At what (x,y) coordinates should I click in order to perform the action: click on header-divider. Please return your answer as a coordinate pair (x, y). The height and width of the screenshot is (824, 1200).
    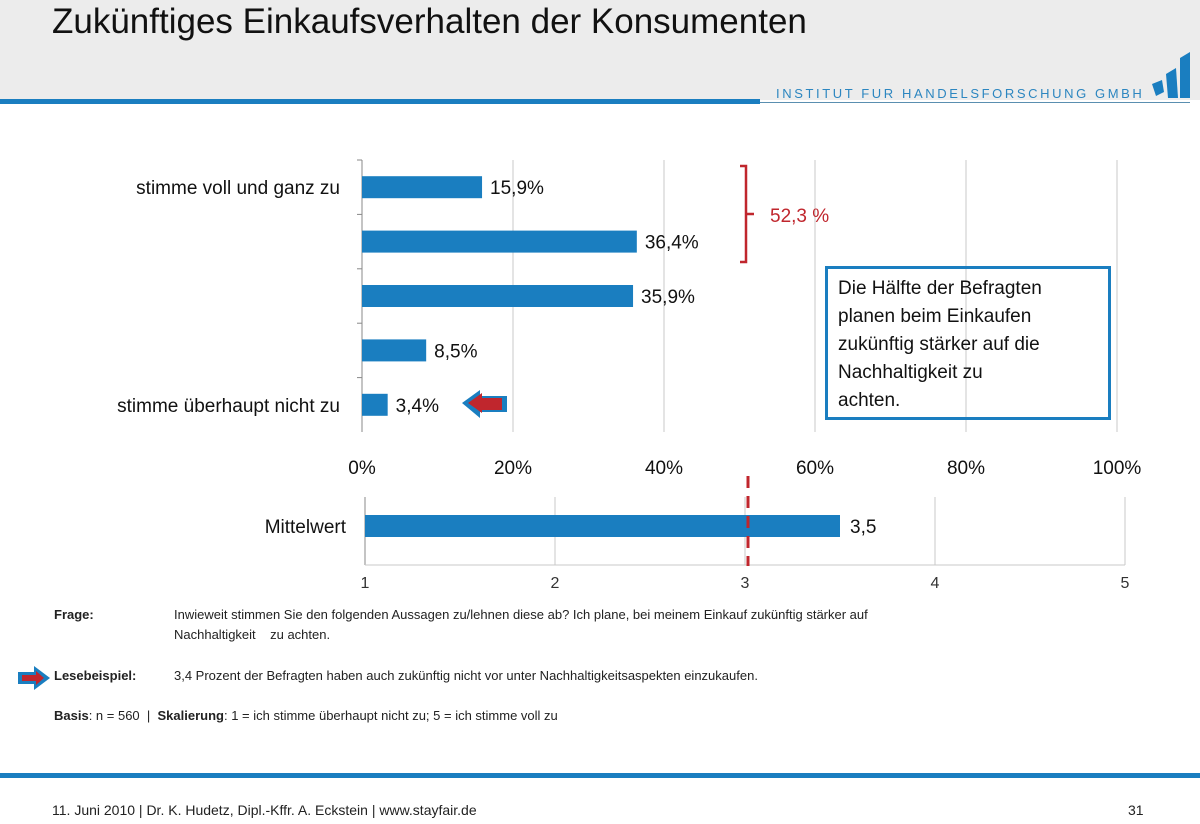
    Looking at the image, I should click on (380, 101).